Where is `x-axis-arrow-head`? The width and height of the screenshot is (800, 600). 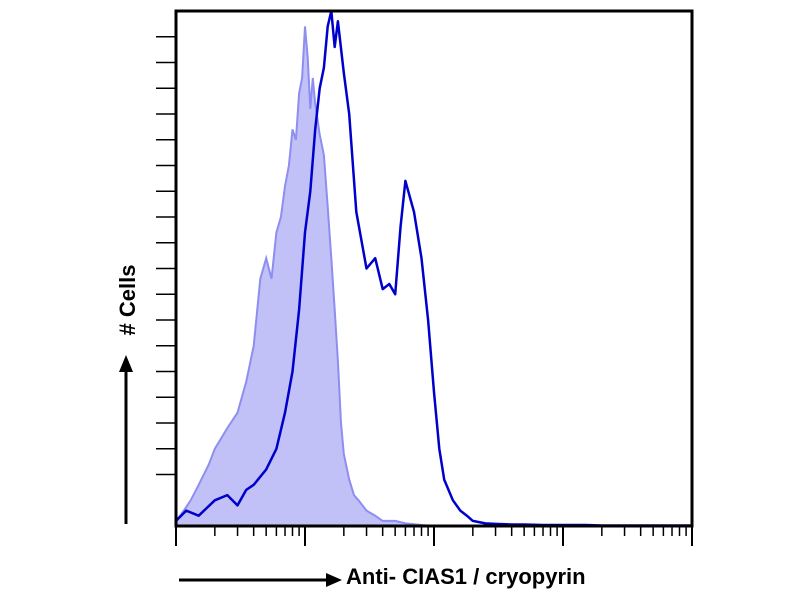
x-axis-arrow-head is located at coordinates (334, 580).